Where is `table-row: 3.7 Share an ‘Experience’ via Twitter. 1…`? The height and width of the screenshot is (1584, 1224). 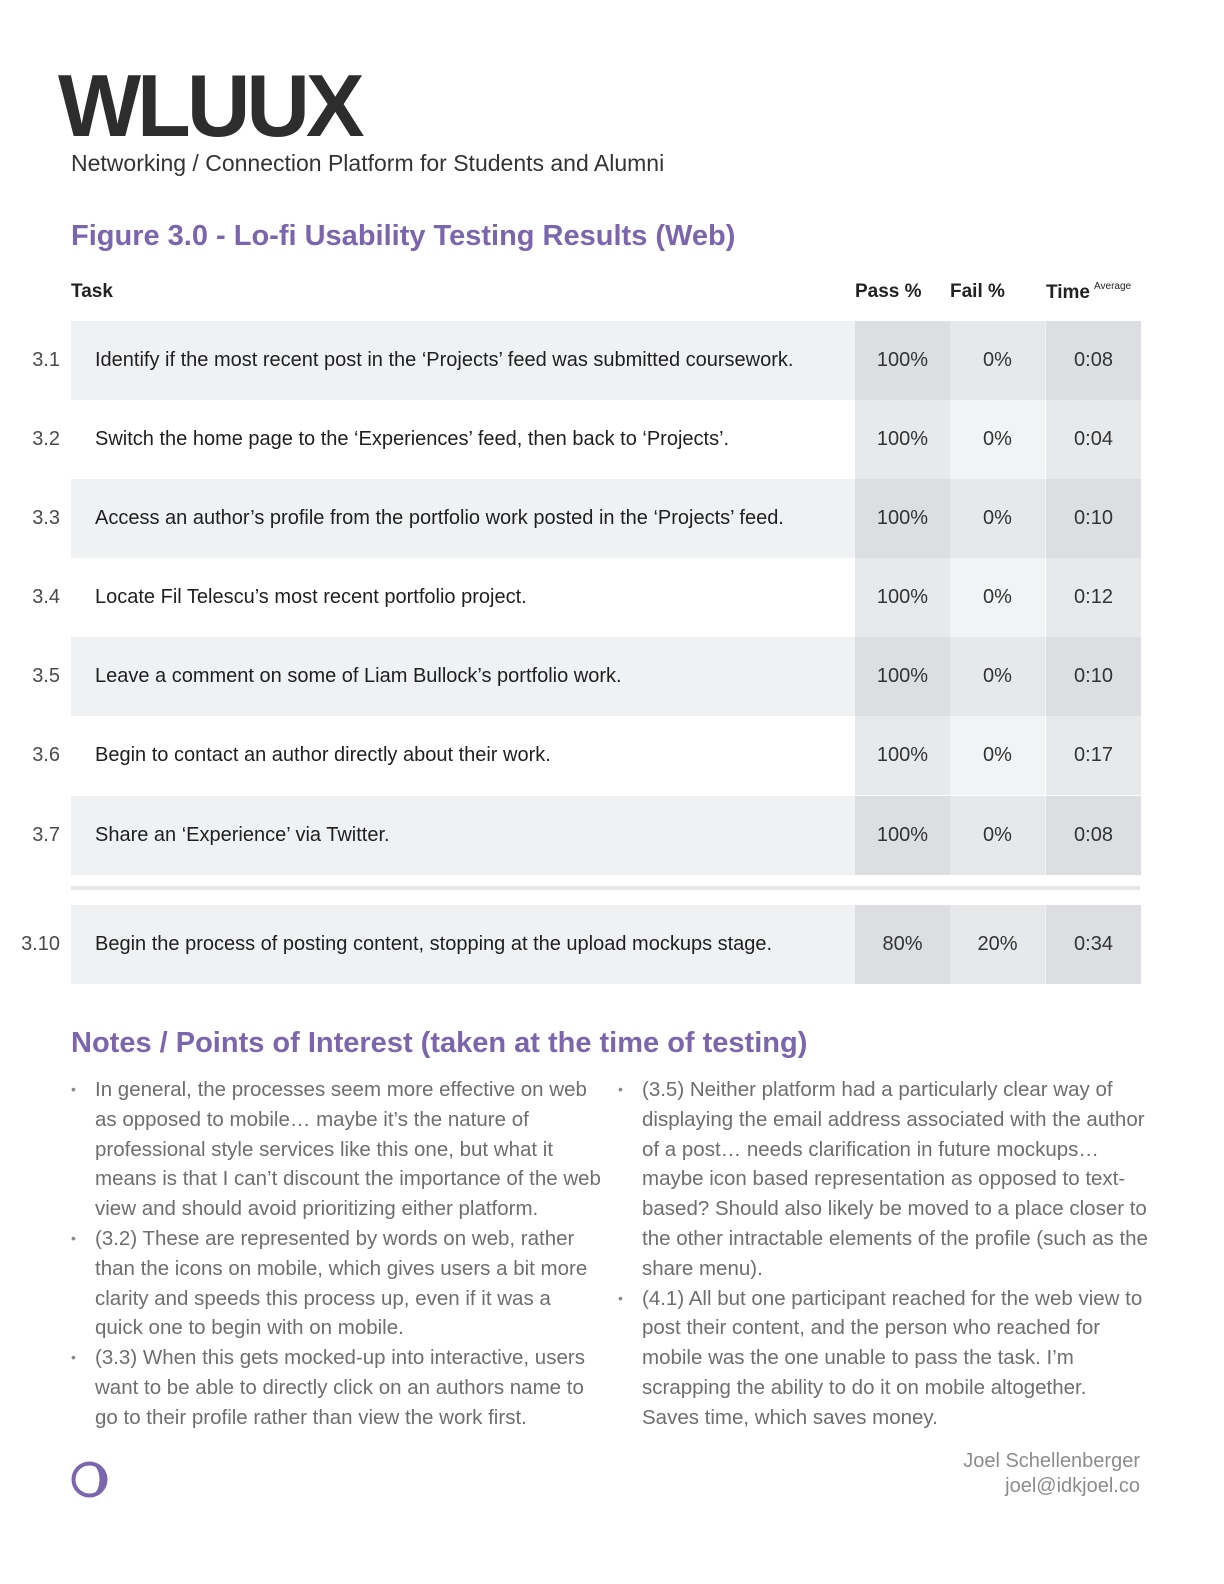
table-row: 3.7 Share an ‘Experience’ via Twitter. 1… is located at coordinates (586, 835).